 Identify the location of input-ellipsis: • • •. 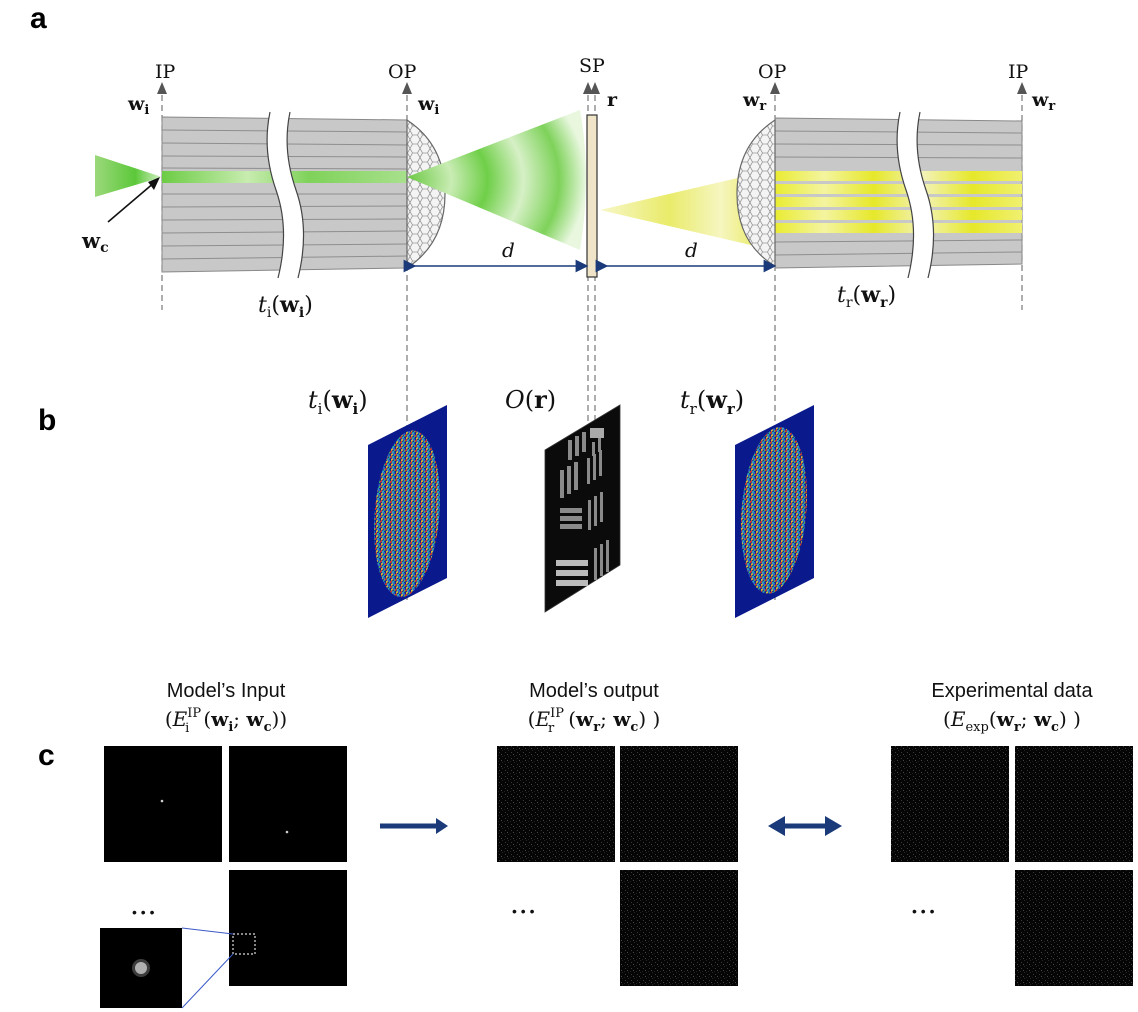
(143, 912).